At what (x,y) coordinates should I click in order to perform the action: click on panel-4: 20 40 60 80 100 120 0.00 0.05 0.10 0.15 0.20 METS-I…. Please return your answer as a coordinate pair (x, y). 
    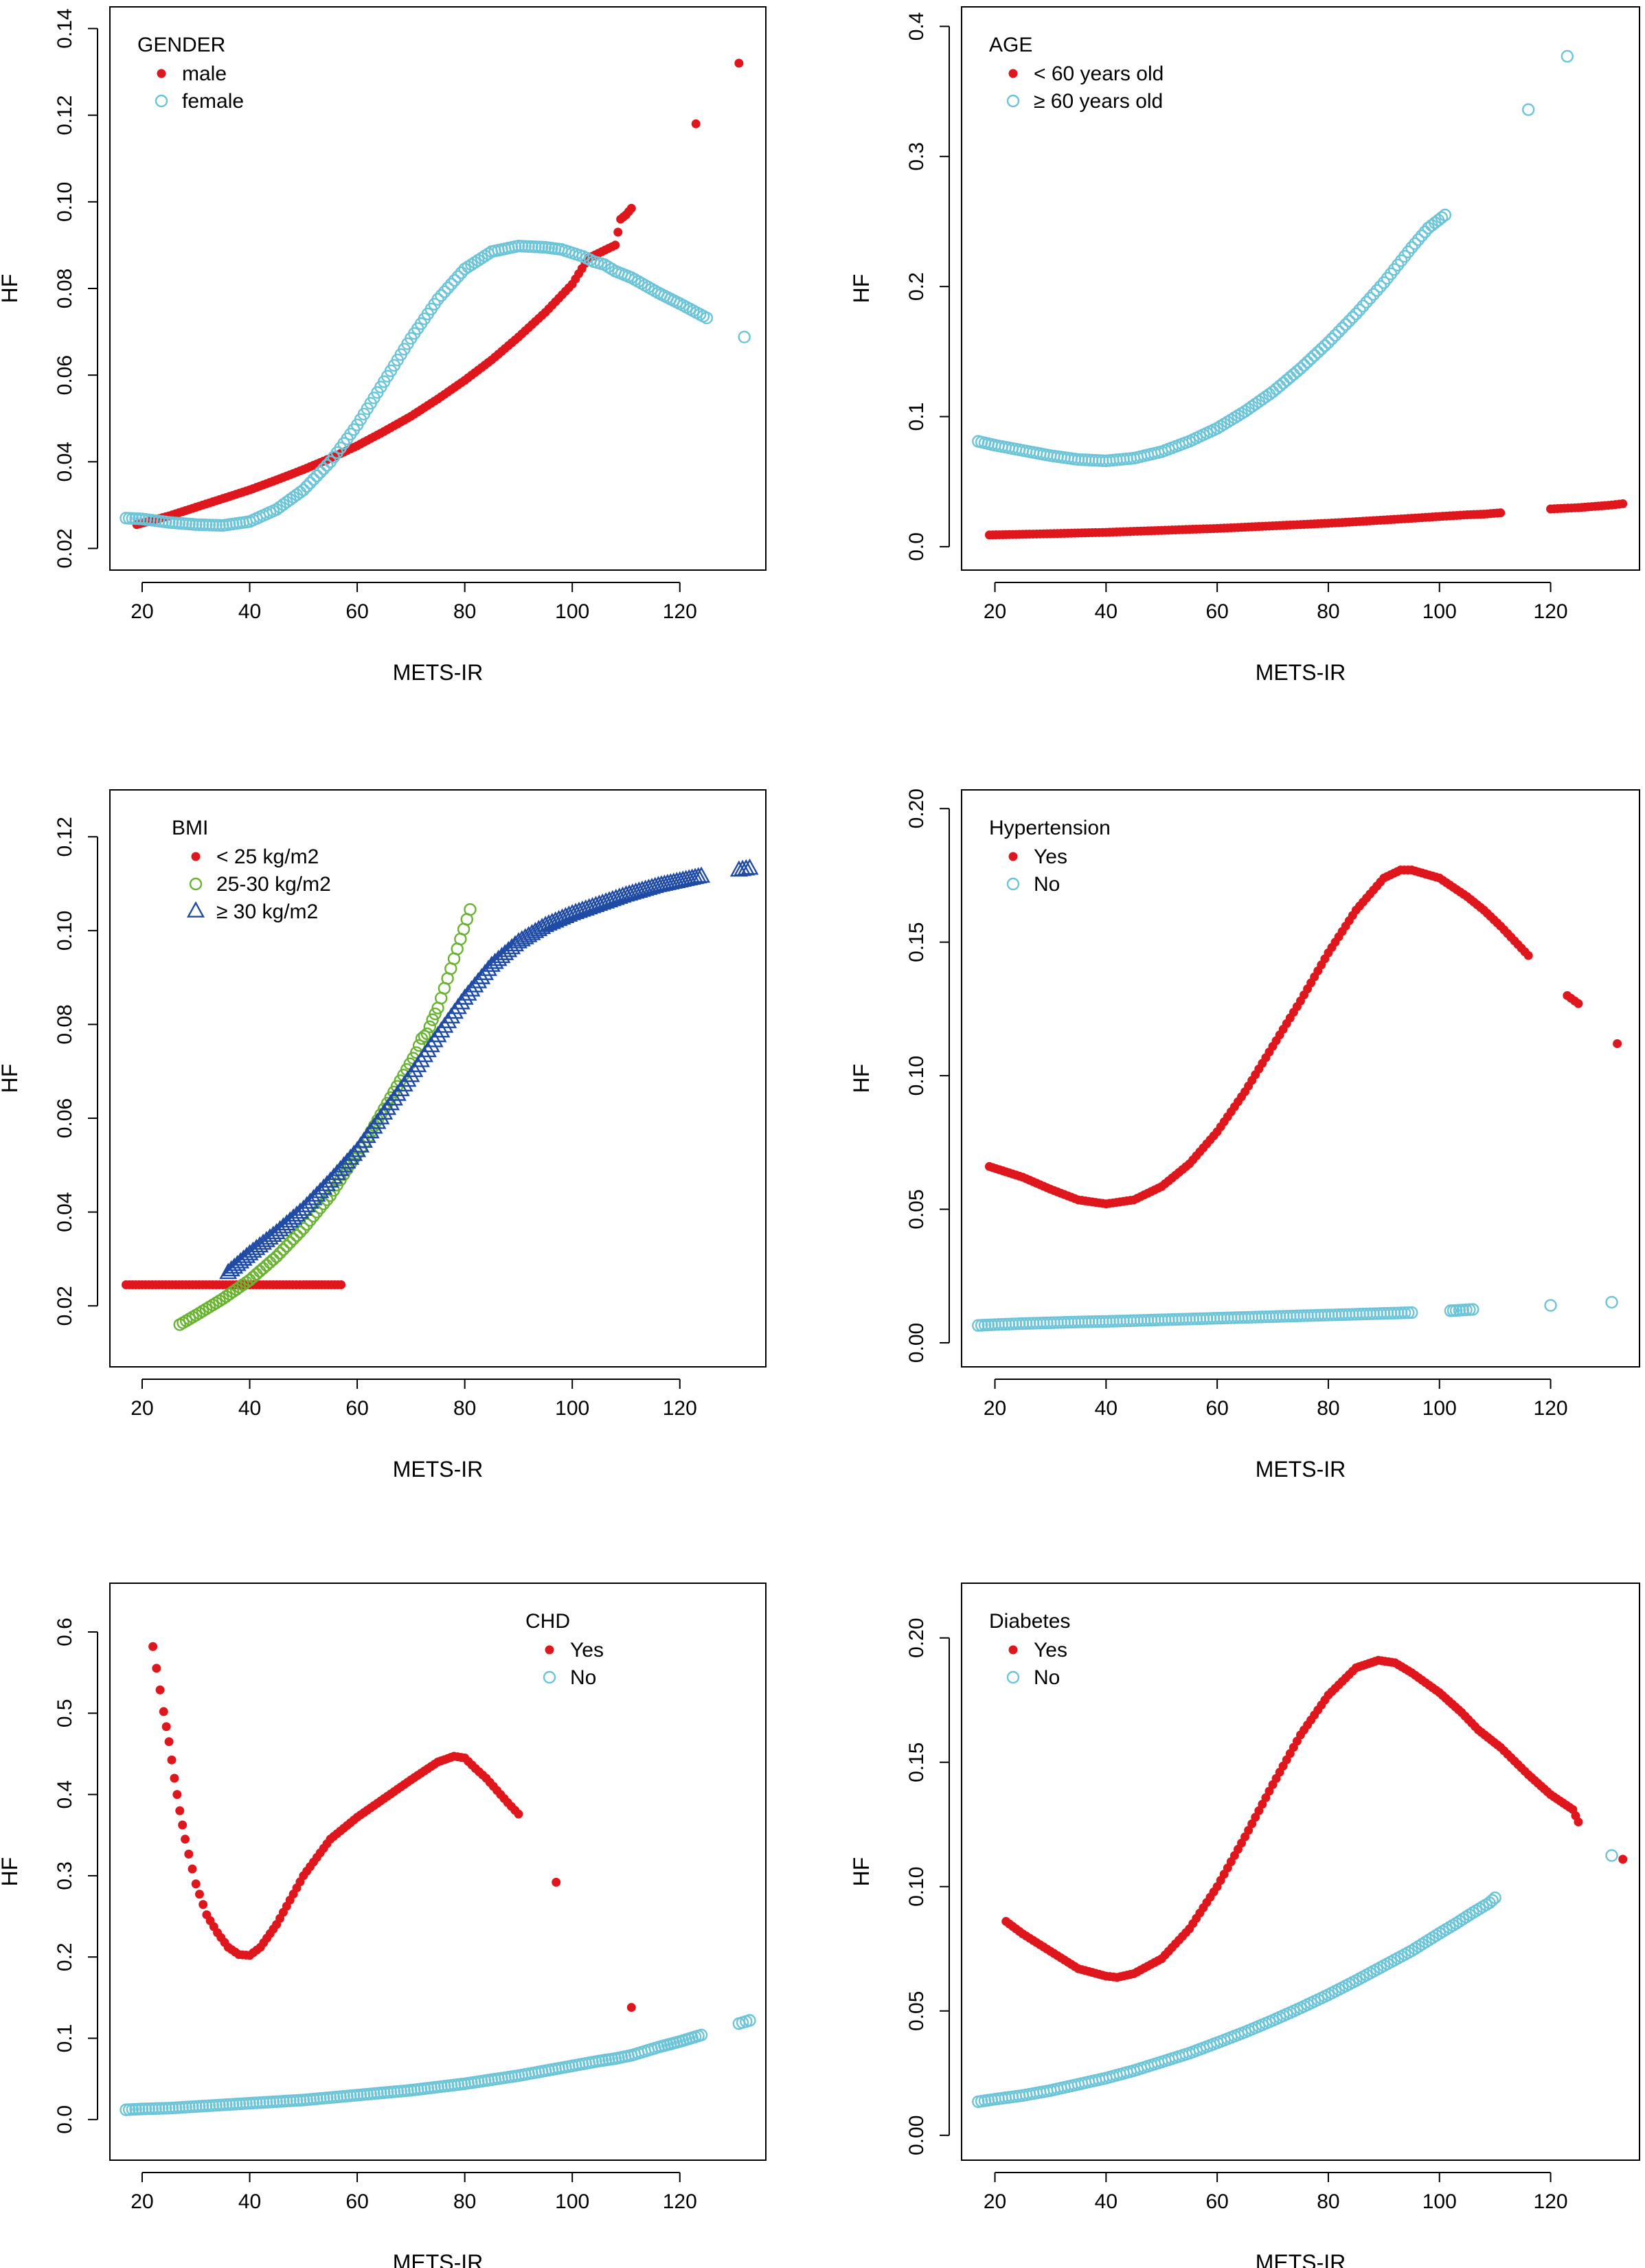
    Looking at the image, I should click on (1244, 1135).